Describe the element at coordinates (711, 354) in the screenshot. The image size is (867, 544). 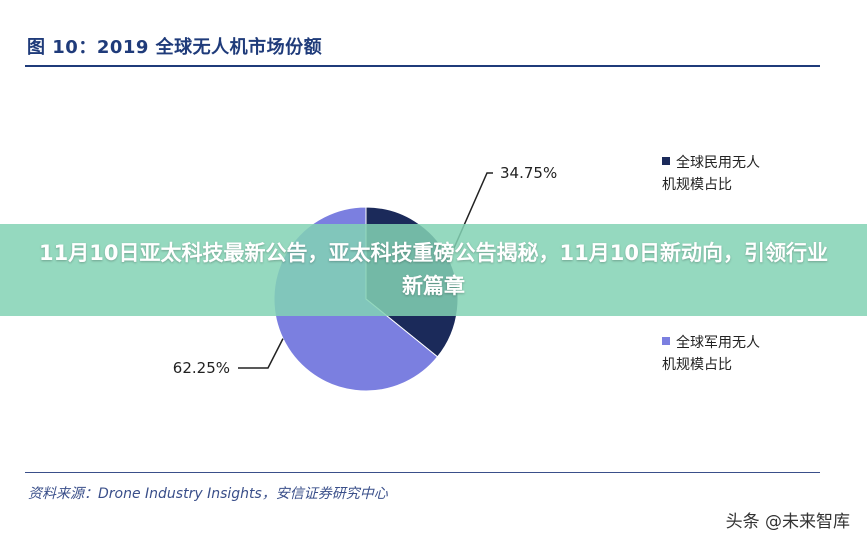
I see `legend-label-military: 全球军用无人机规模占比` at that location.